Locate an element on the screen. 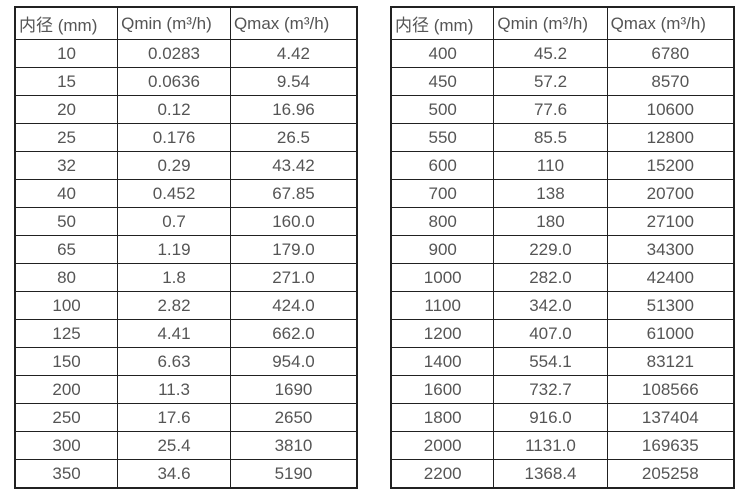 This screenshot has width=750, height=489. table-cell: 1.19 is located at coordinates (174, 249).